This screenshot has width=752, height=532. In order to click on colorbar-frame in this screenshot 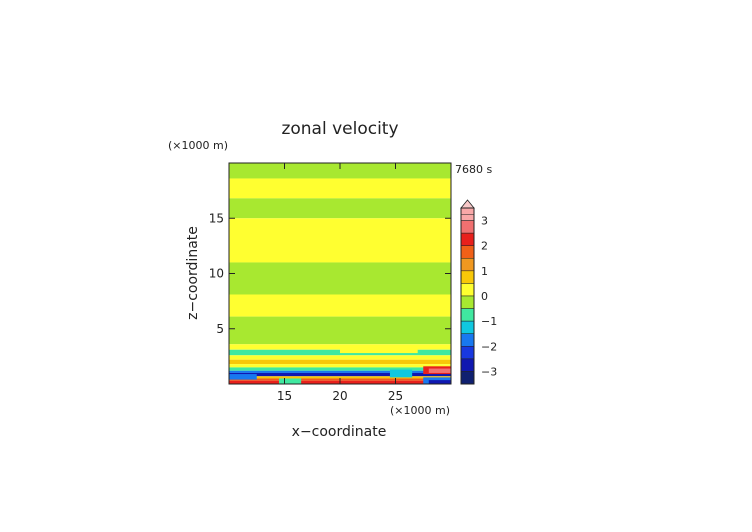, I will do `click(467, 296)`.